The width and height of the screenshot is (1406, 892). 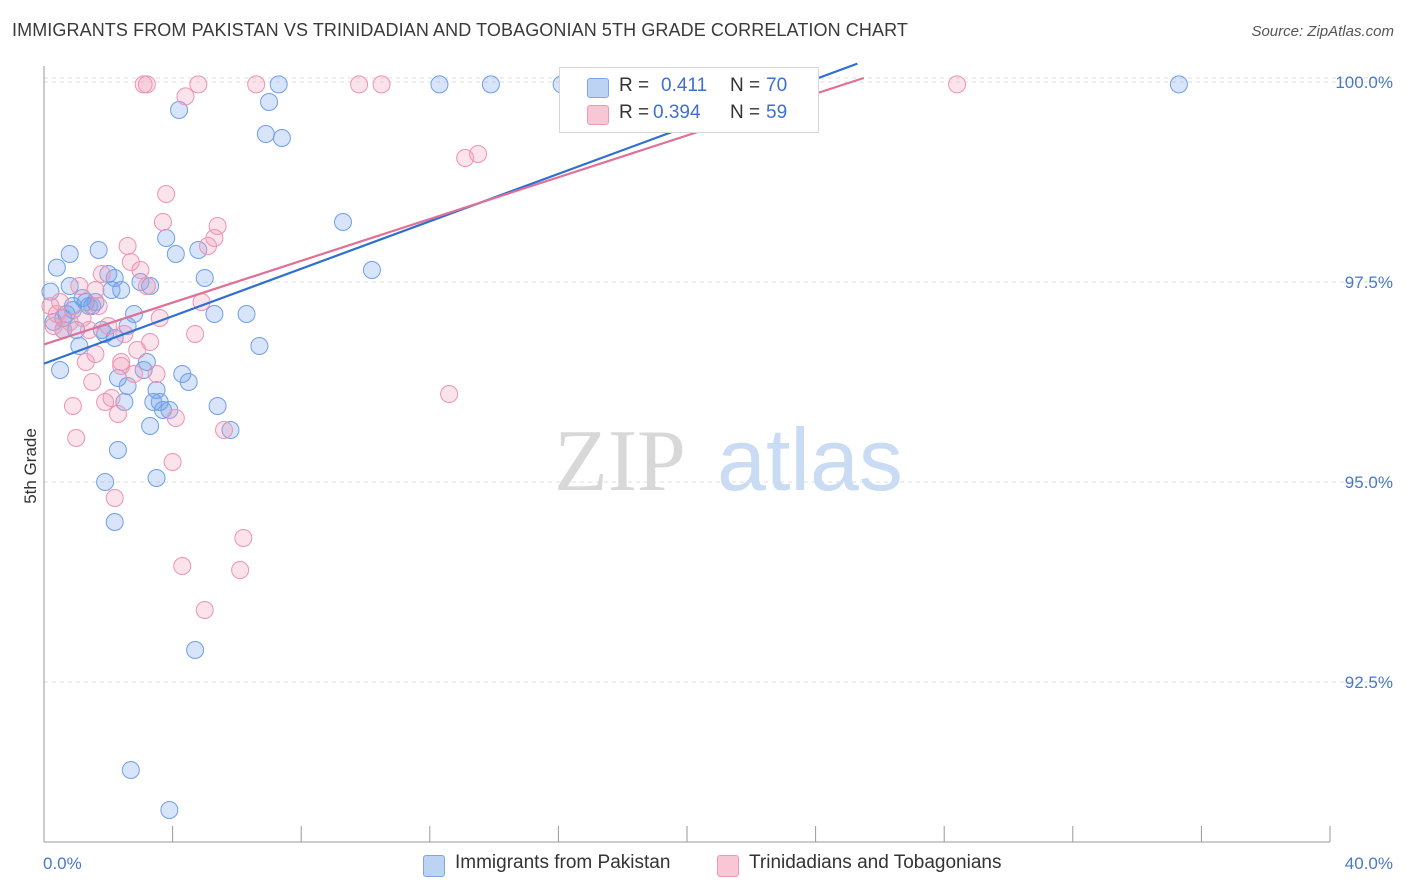 What do you see at coordinates (677, 112) in the screenshot?
I see `legend-r-value: 0.394` at bounding box center [677, 112].